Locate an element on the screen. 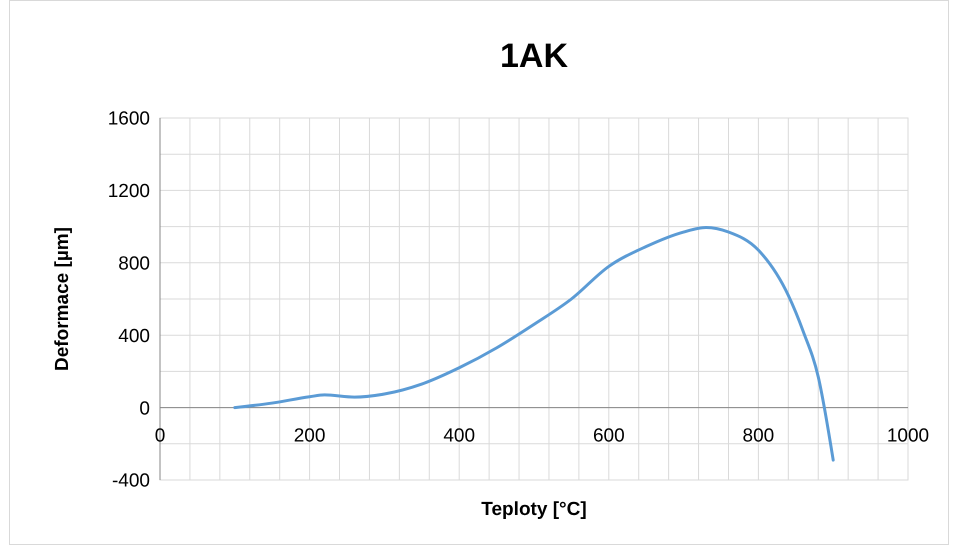 The width and height of the screenshot is (958, 545). y-tick-label: 0 is located at coordinates (144, 409).